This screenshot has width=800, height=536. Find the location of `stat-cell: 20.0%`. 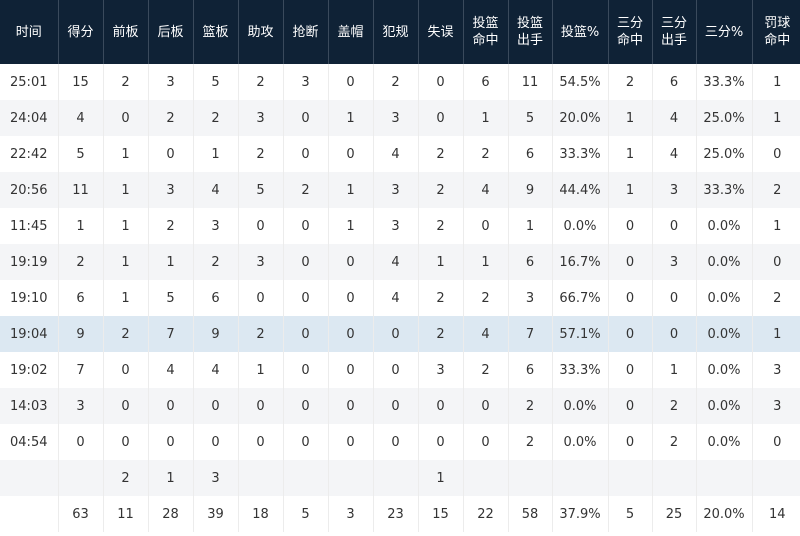

stat-cell: 20.0% is located at coordinates (580, 118).